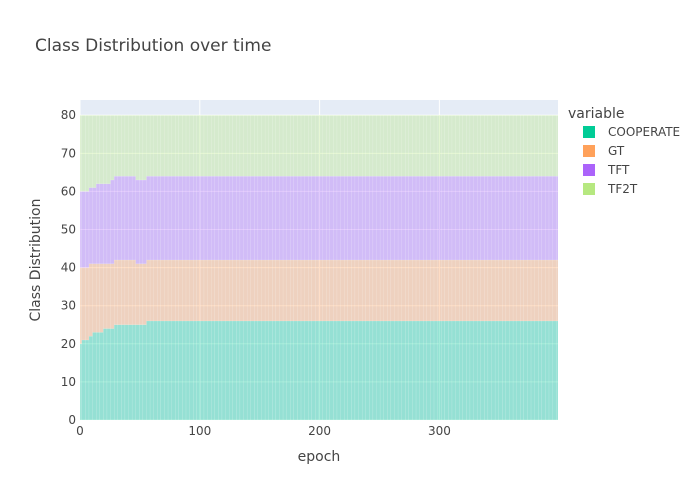  I want to click on legend-item-tf2t: TF2T, so click(610, 189).